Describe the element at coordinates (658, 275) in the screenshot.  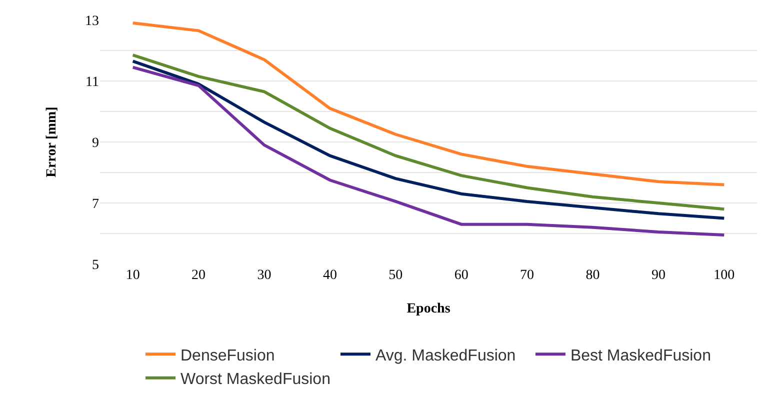
I see `x-tick-label: 90` at that location.